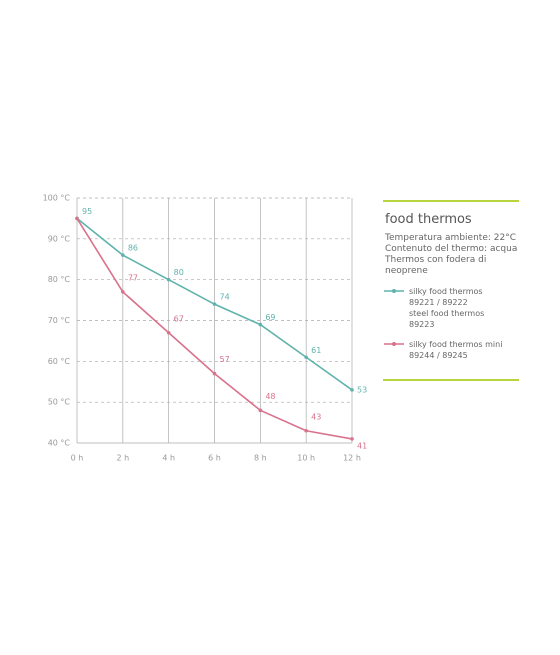 The image size is (560, 655). Describe the element at coordinates (306, 458) in the screenshot. I see `x-tick-label: 10 h` at that location.